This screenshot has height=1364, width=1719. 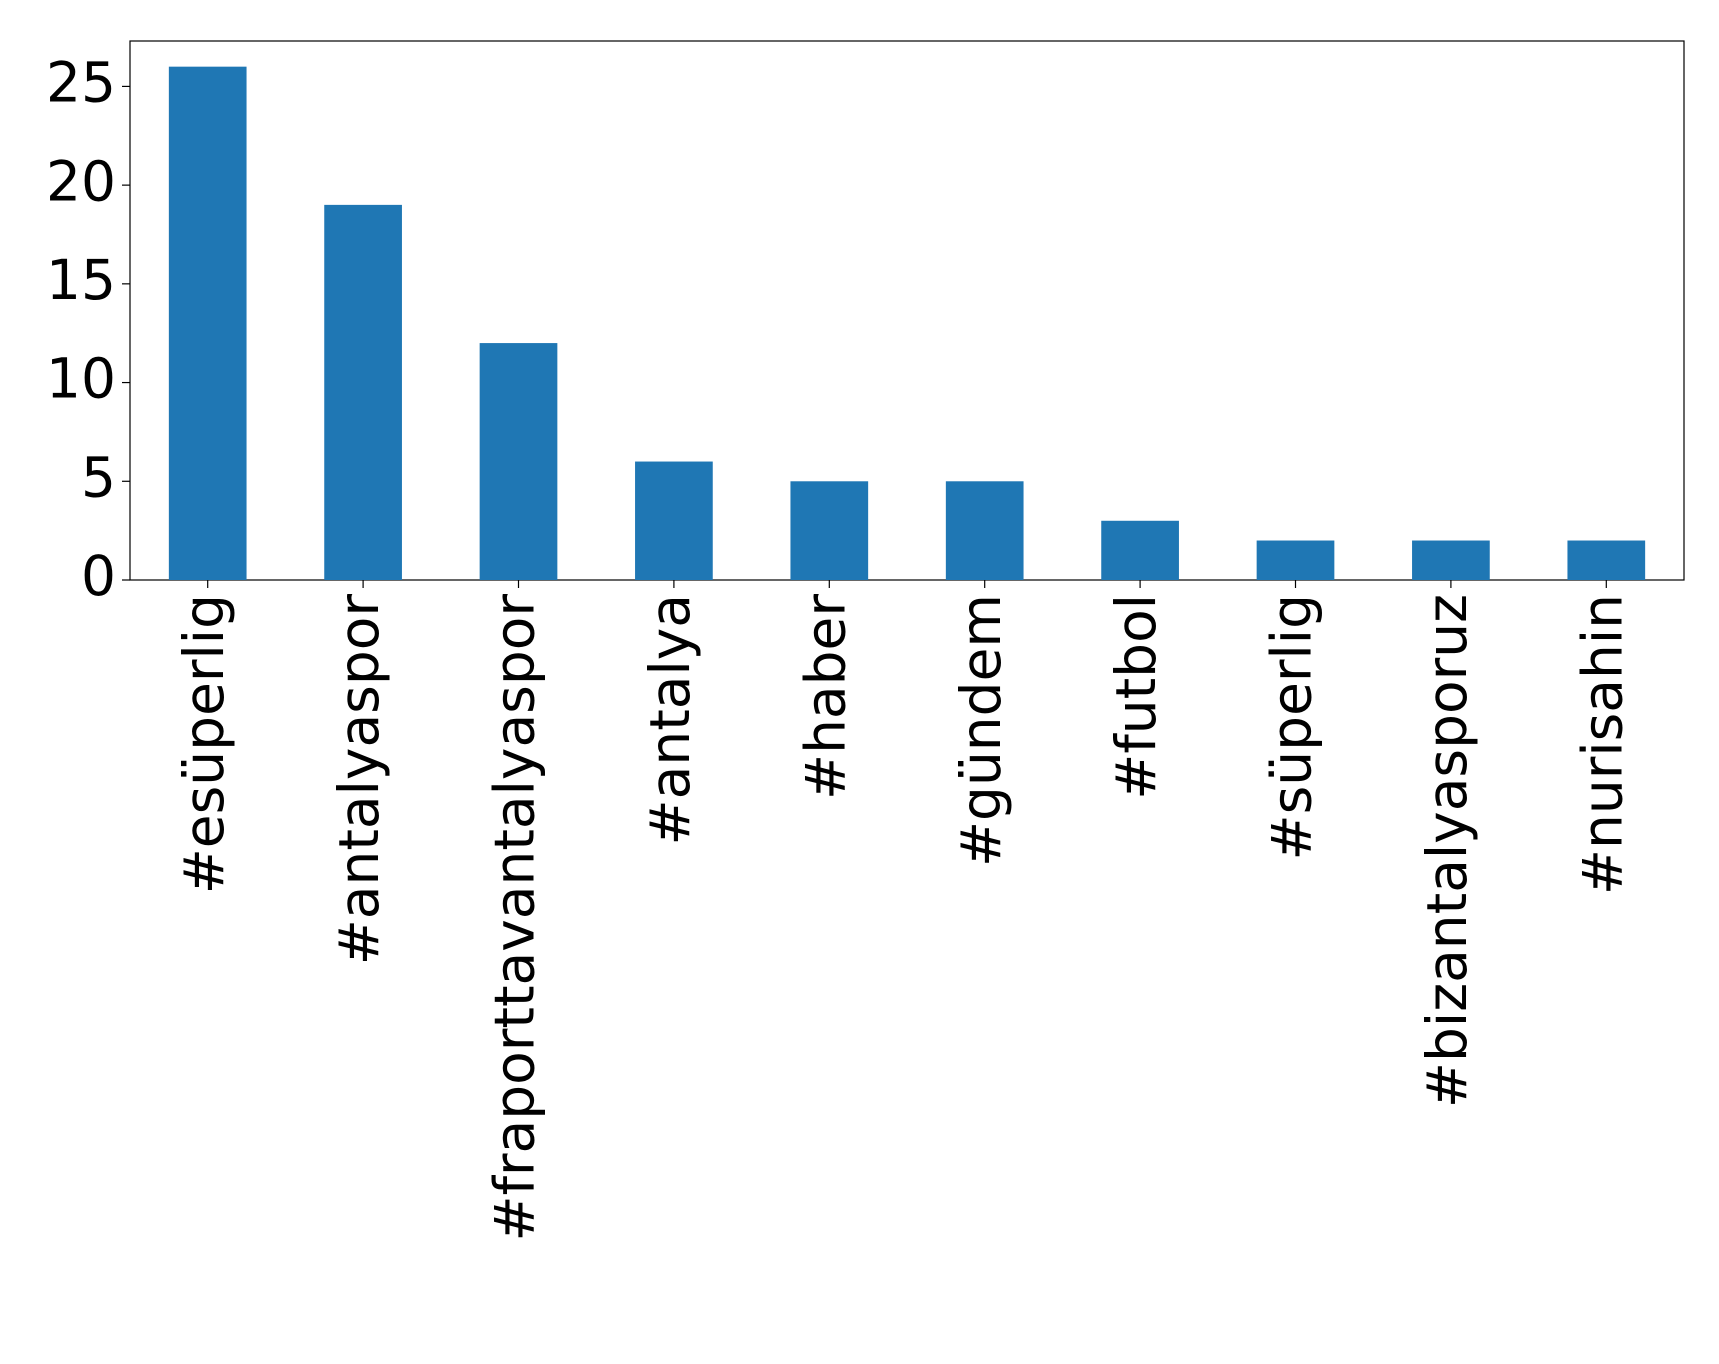 What do you see at coordinates (825, 697) in the screenshot?
I see `x-tick-label: #haber` at bounding box center [825, 697].